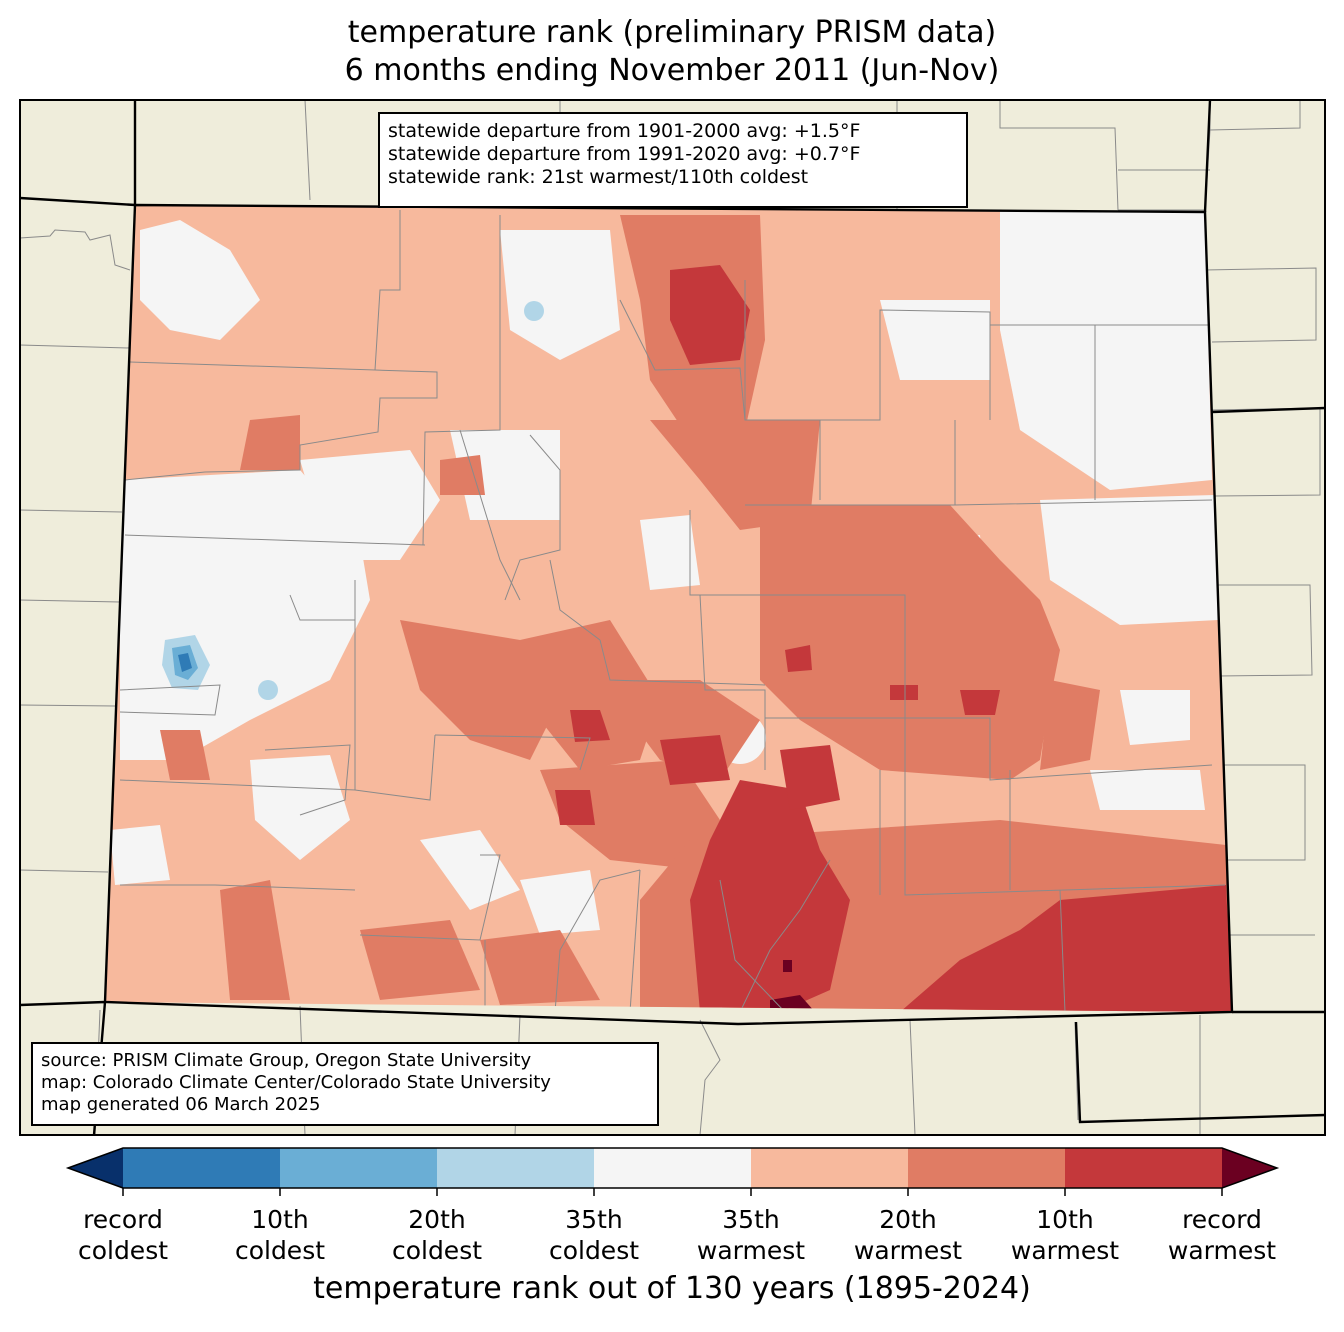 The height and width of the screenshot is (1332, 1344). What do you see at coordinates (751, 1235) in the screenshot?
I see `colorbar-tick-label: 35th warmest` at bounding box center [751, 1235].